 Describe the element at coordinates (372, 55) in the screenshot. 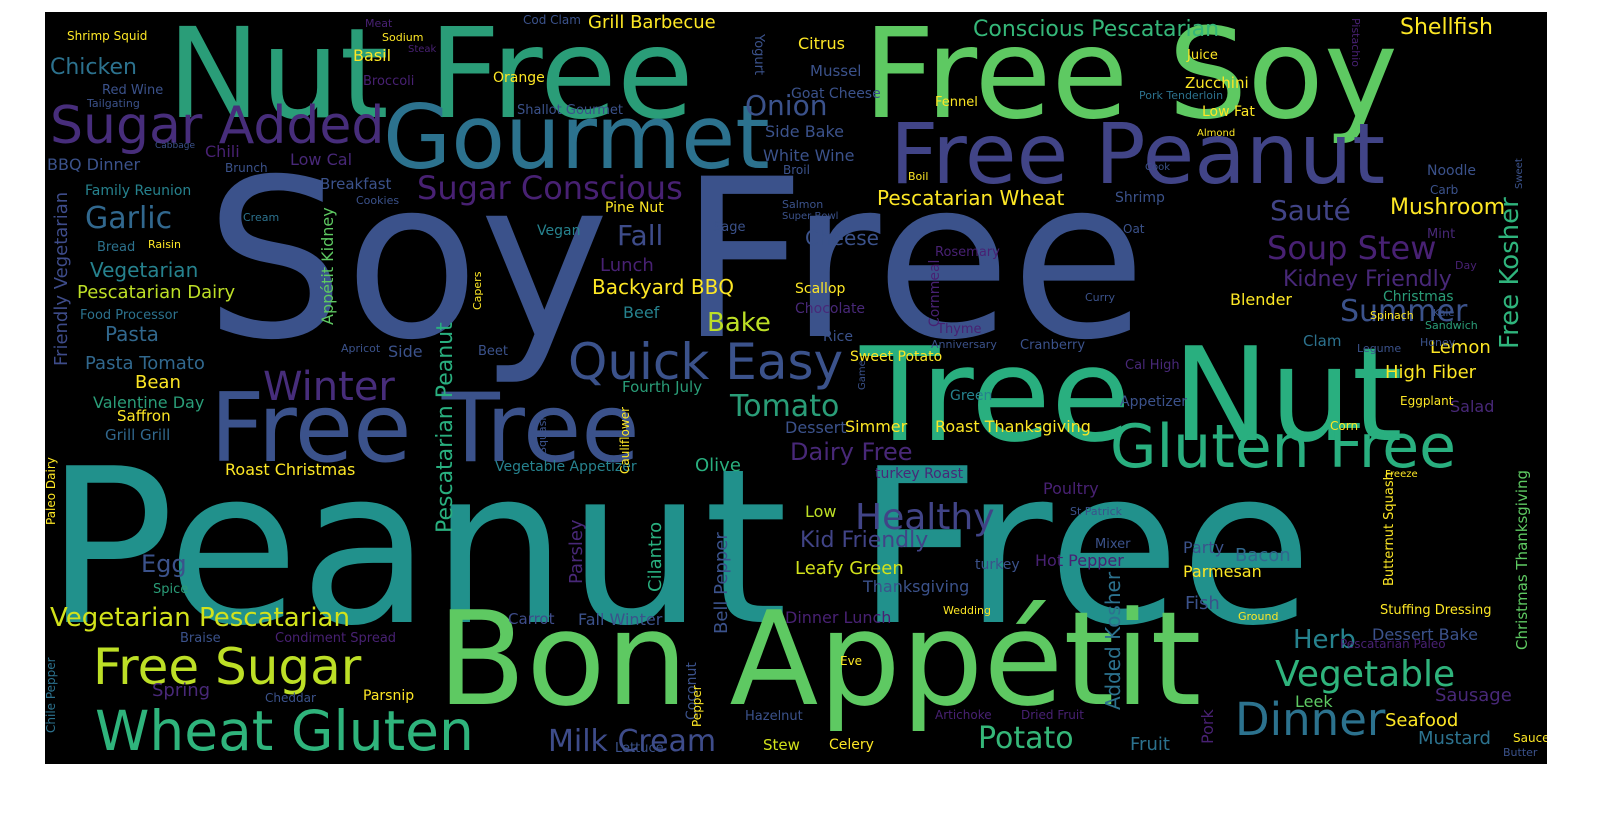

I see `word-basil: Basil` at that location.